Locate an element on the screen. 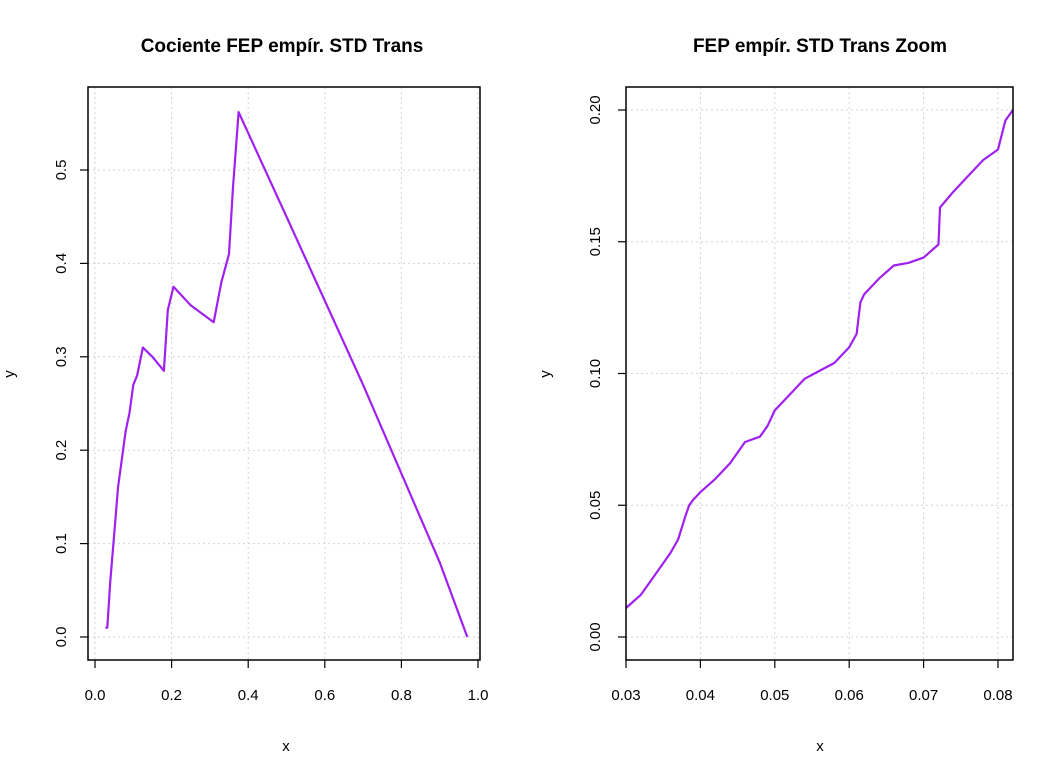 The height and width of the screenshot is (774, 1058). left-chart-y-tick-label: 0.0 is located at coordinates (61, 637).